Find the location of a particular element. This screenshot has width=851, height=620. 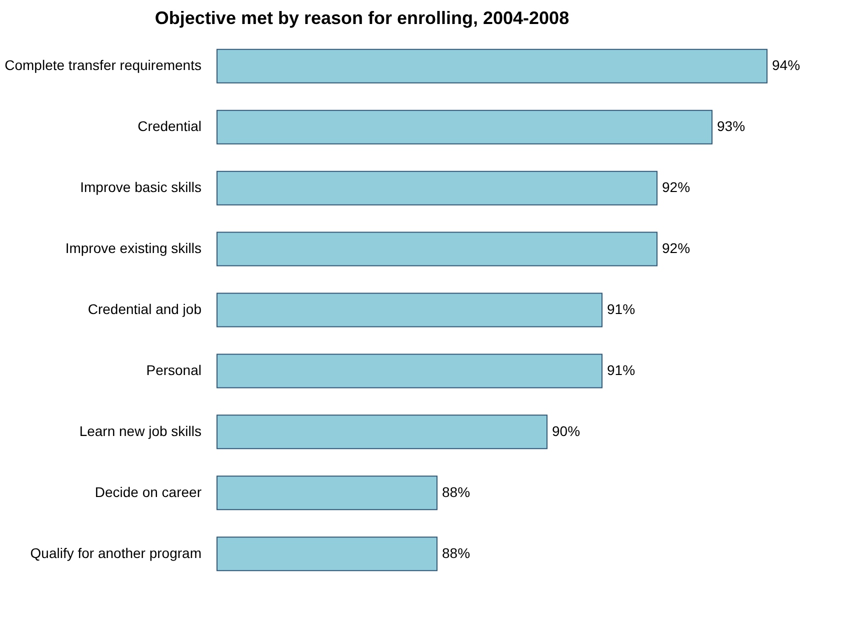

y-tick-label: Credential is located at coordinates (170, 126).